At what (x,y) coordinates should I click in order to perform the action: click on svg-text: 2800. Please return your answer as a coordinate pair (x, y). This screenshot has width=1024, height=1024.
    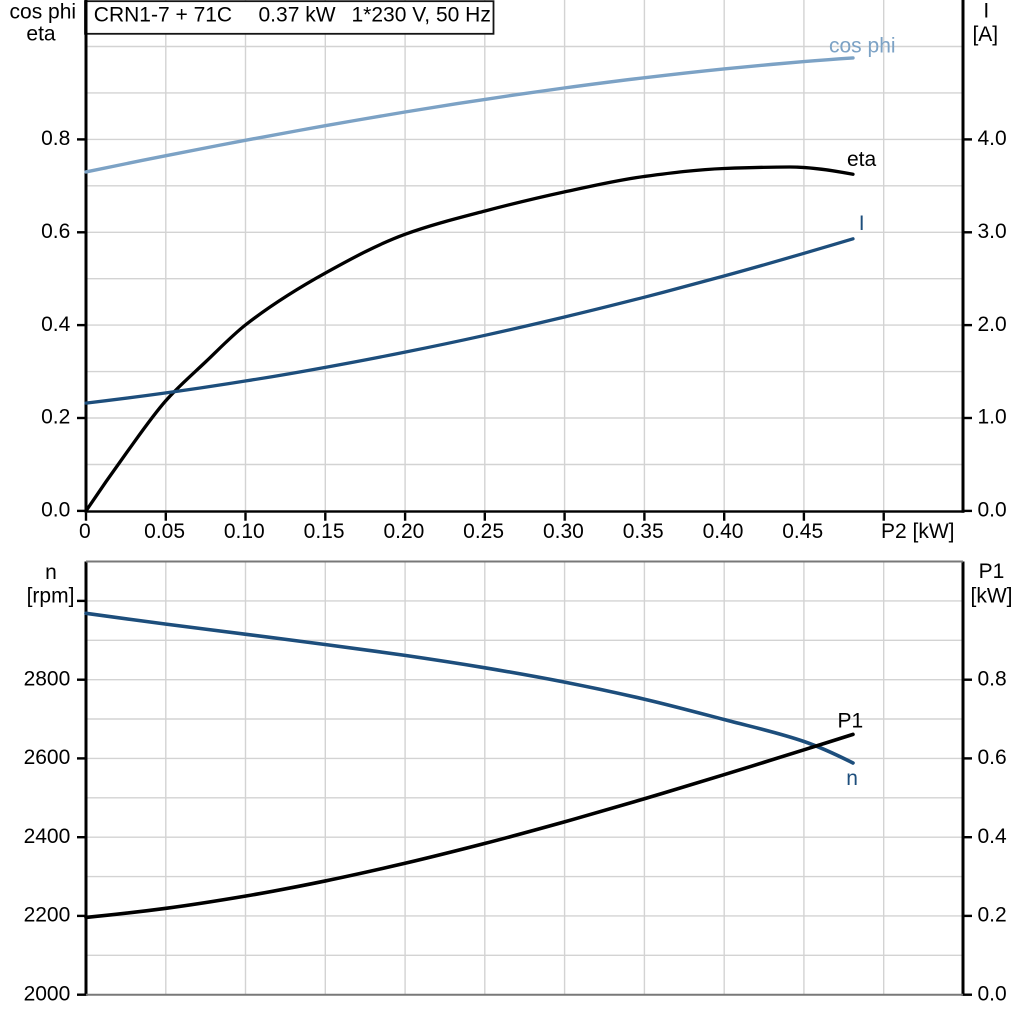
    Looking at the image, I should click on (47, 678).